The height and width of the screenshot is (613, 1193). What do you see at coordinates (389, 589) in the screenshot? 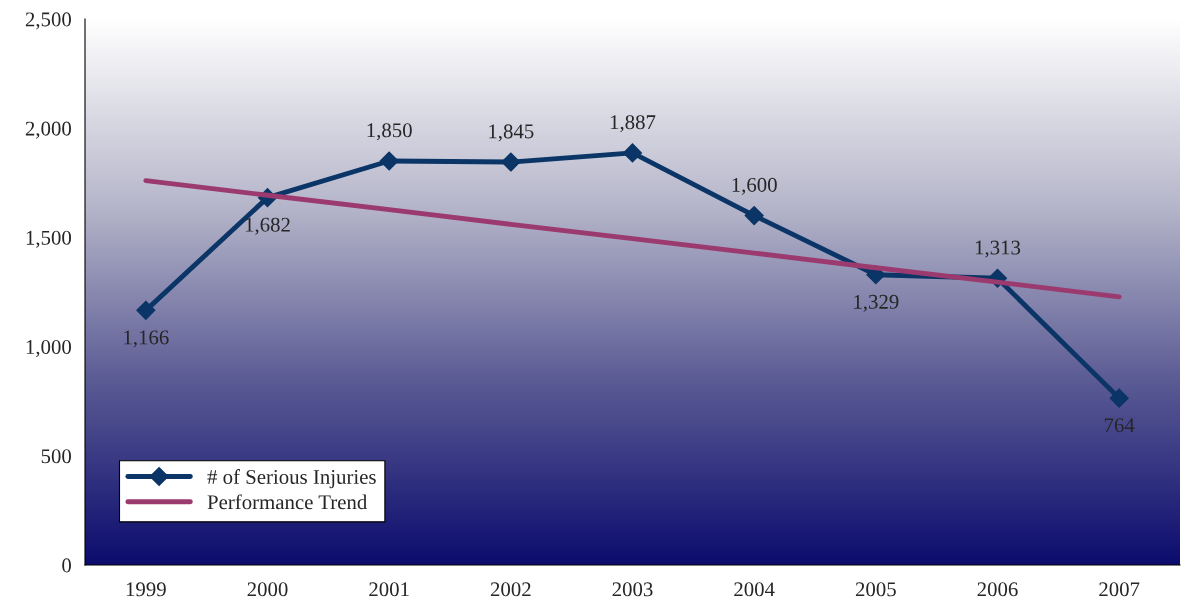
I see `x-tick-label: 2001` at bounding box center [389, 589].